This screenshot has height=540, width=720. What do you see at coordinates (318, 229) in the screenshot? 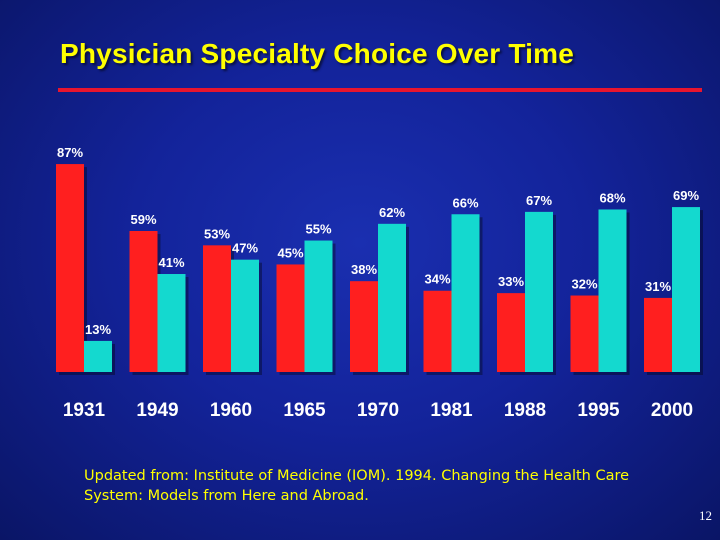
I see `data-label-1965-series-2: 55%` at bounding box center [318, 229].